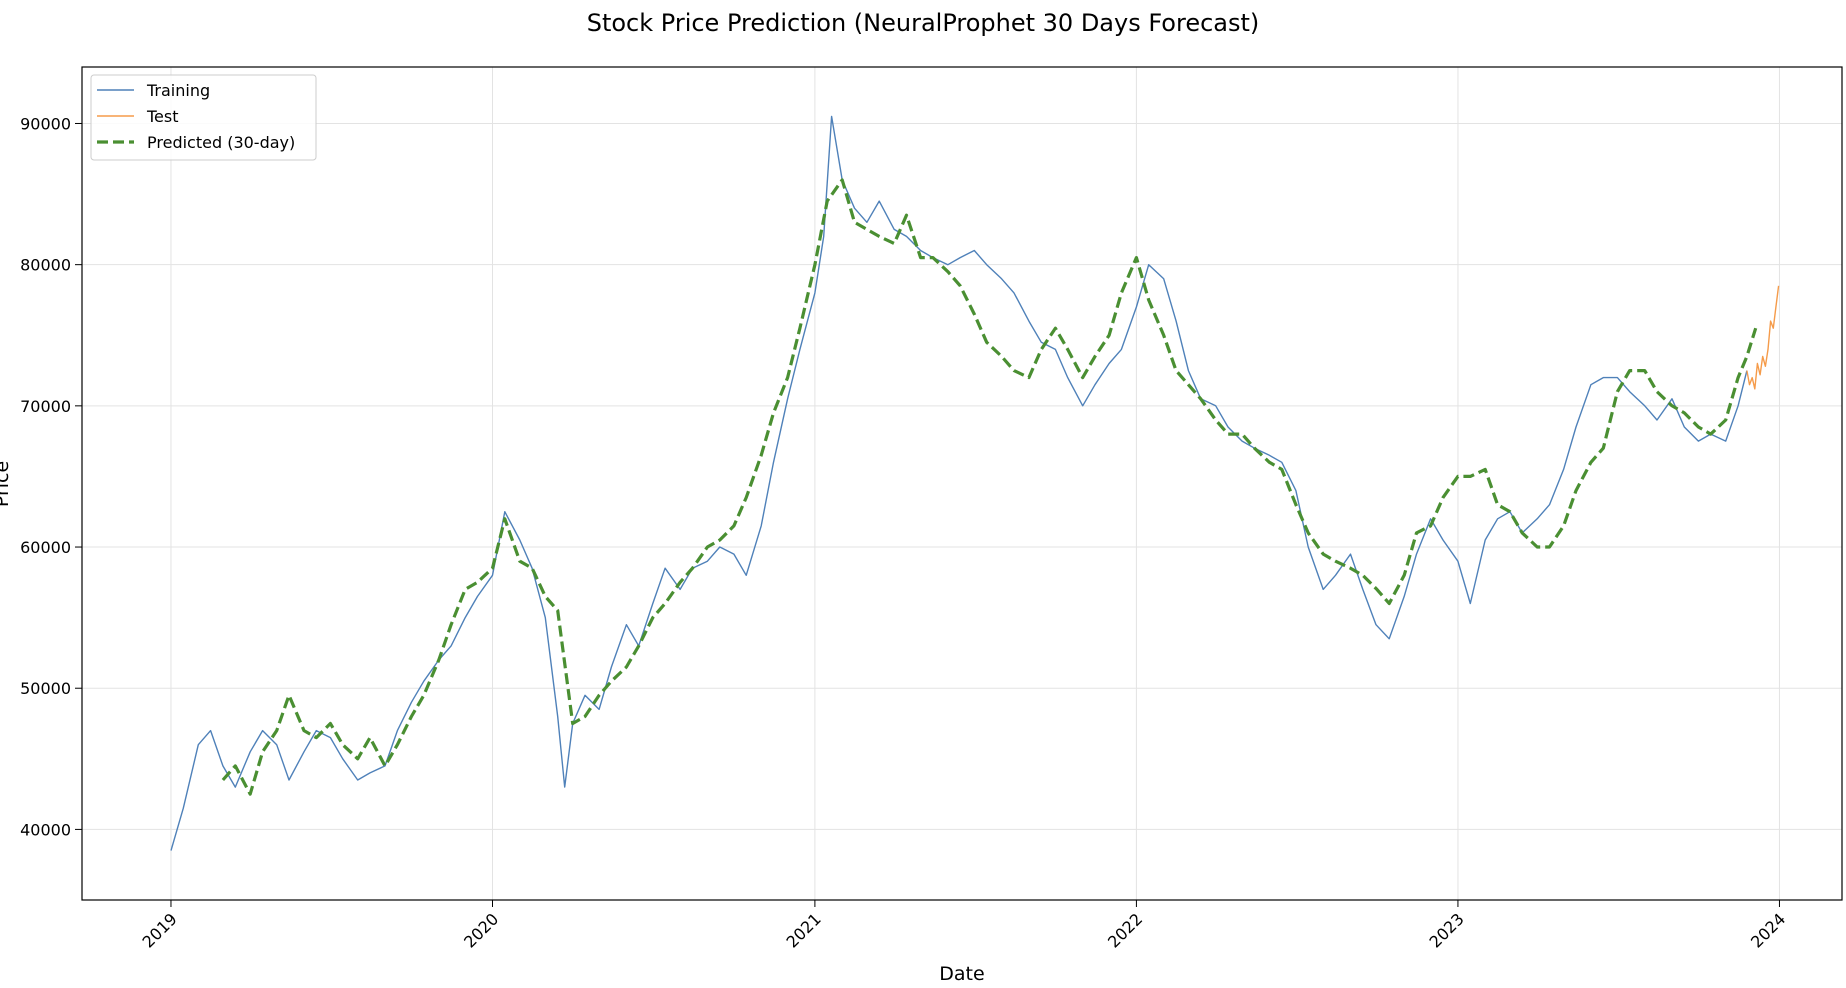  I want to click on legend-box, so click(203, 117).